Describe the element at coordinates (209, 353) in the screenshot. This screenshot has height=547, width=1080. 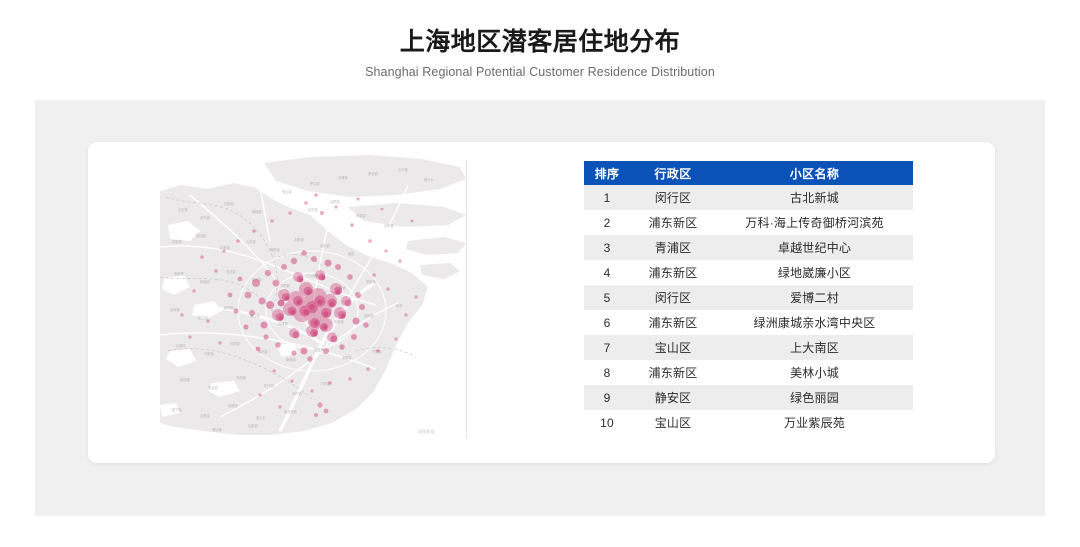
I see `svg-text: 叶榭镇` at that location.